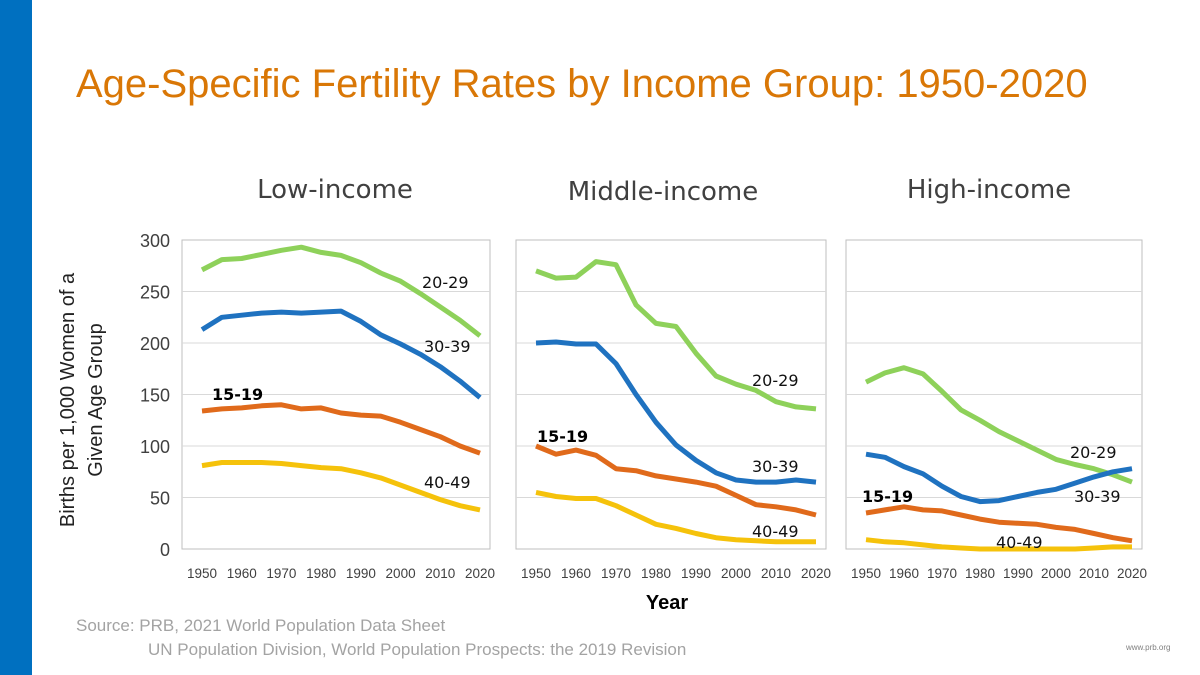  I want to click on y-tick-label: 300, so click(155, 241).